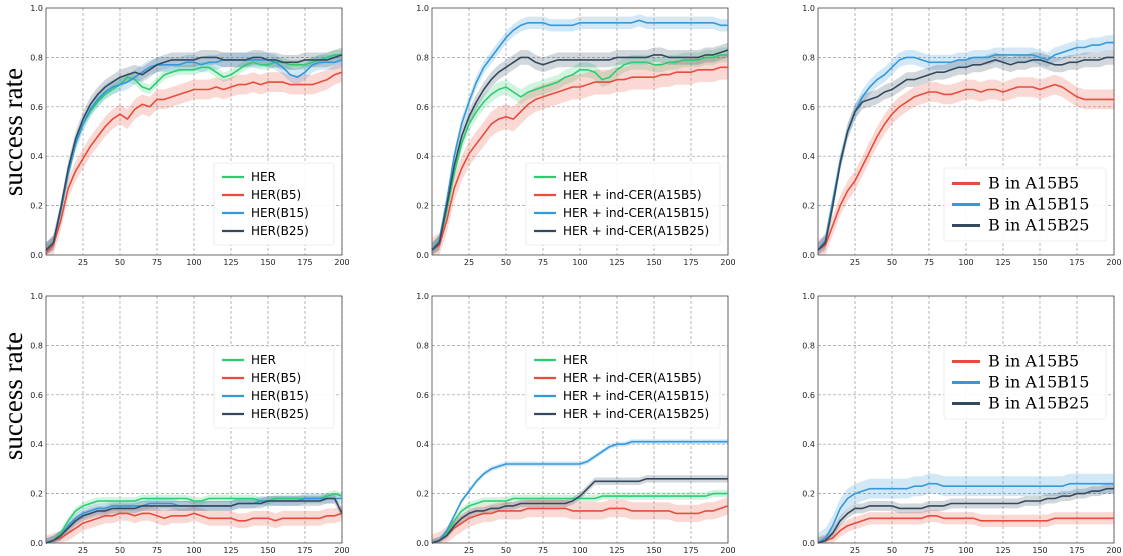 This screenshot has width=1123, height=556. Describe the element at coordinates (636, 213) in the screenshot. I see `legend-label: HER + ind-CER(A15B15)` at that location.